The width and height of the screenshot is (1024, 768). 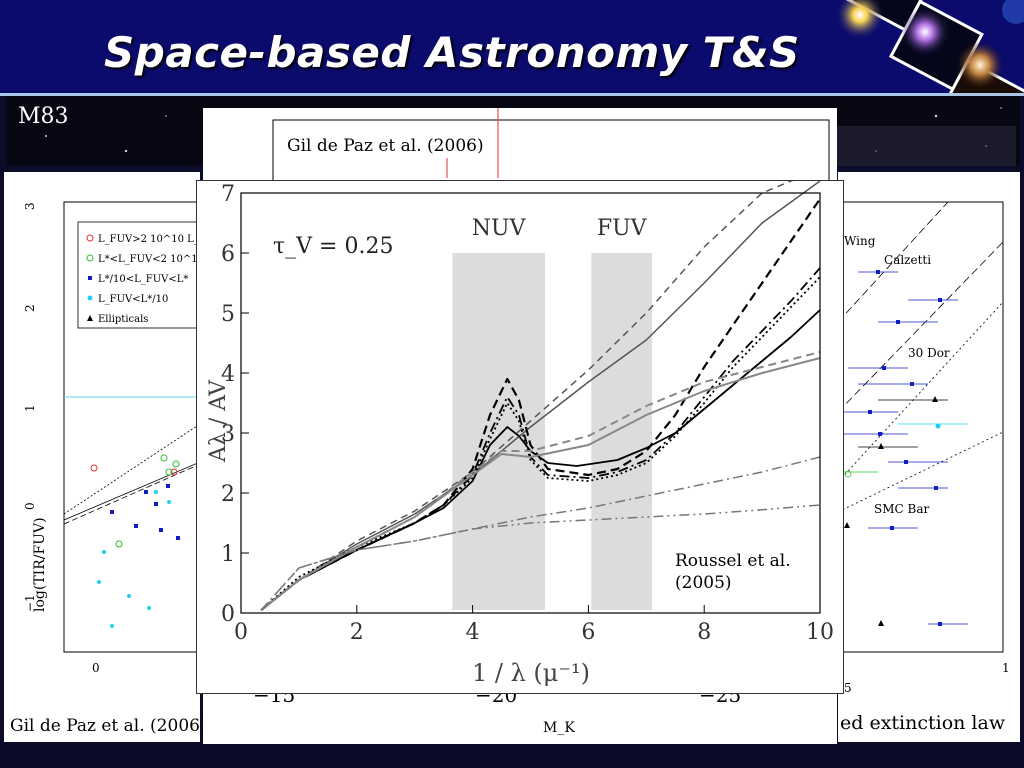 I want to click on left-ytick: 1, so click(x=30, y=408).